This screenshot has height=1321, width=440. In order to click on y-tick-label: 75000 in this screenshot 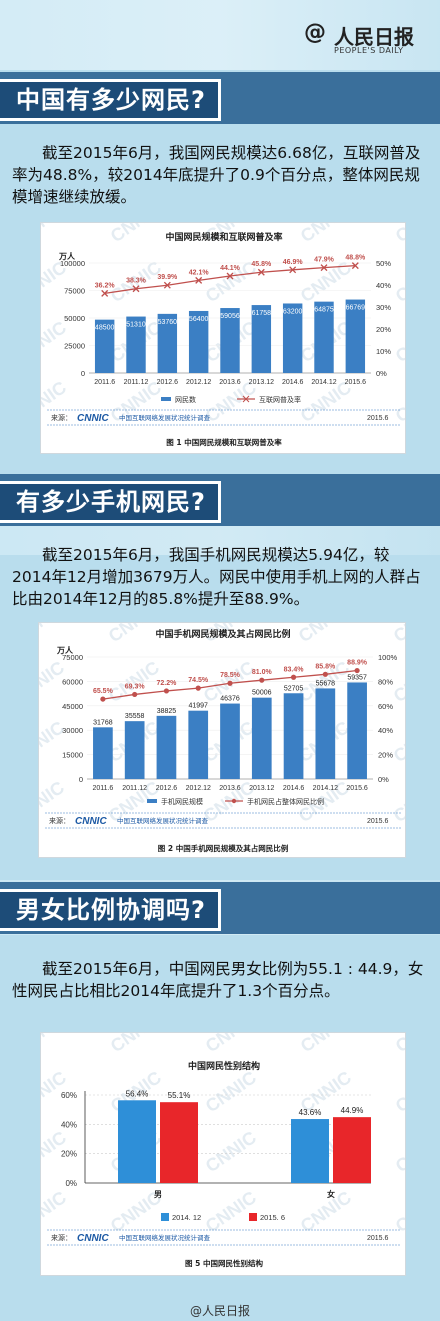, I will do `click(72, 657)`.